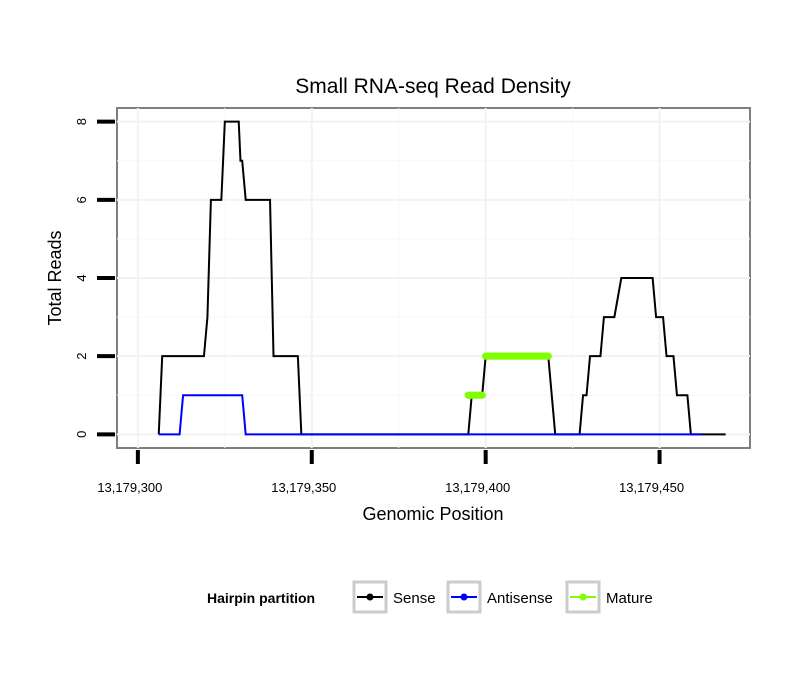 This screenshot has height=690, width=810. What do you see at coordinates (81, 434) in the screenshot?
I see `y-tick-label: 0` at bounding box center [81, 434].